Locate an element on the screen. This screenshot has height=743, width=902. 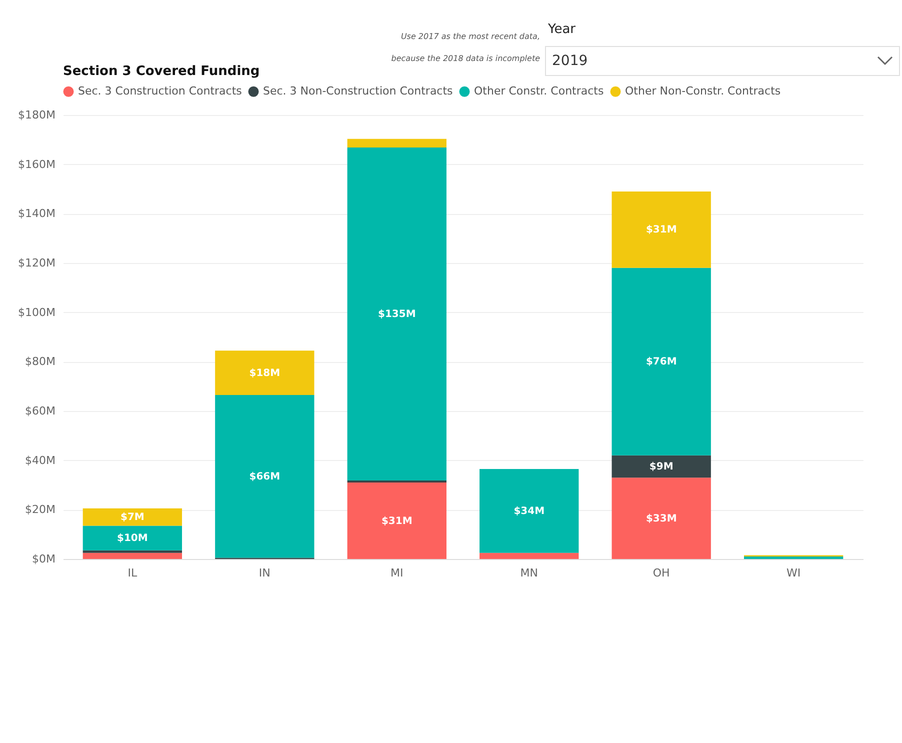
y-tick-label: $100M is located at coordinates (37, 312).